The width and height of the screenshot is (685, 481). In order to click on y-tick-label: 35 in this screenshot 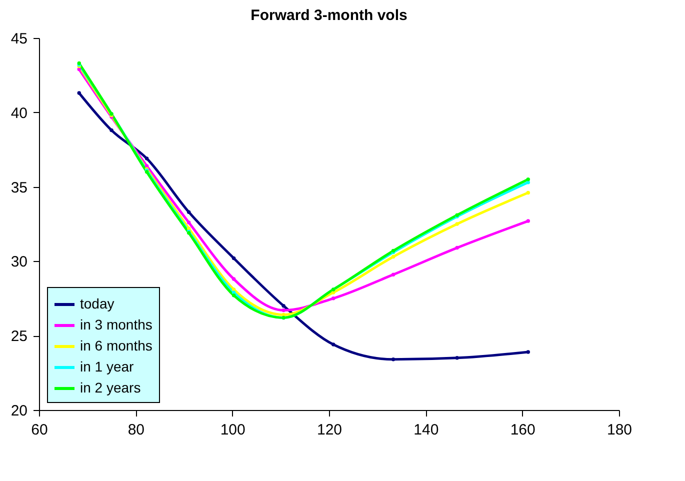, I will do `click(19, 187)`.